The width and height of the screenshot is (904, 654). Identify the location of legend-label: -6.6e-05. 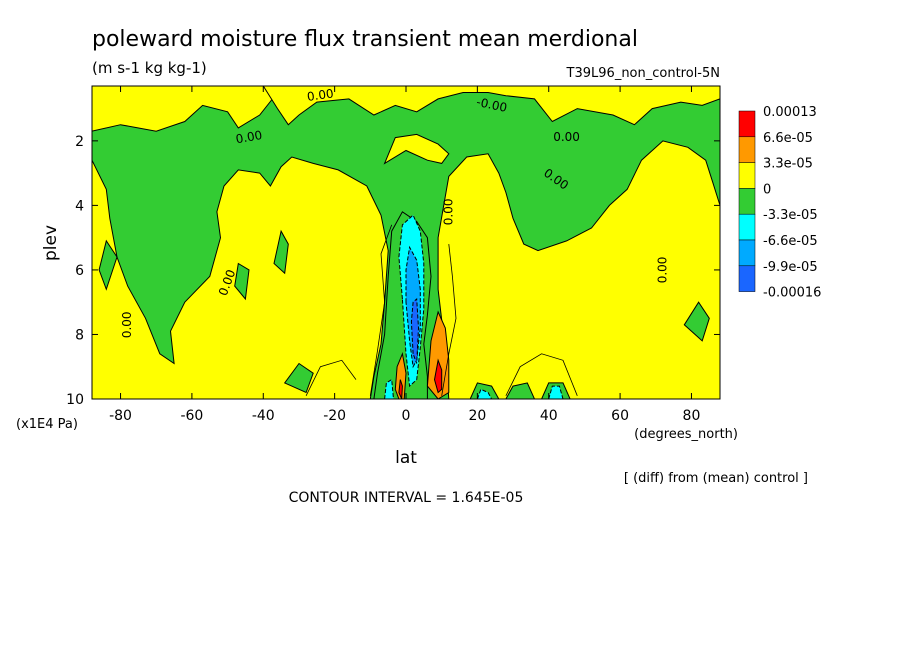
(790, 241).